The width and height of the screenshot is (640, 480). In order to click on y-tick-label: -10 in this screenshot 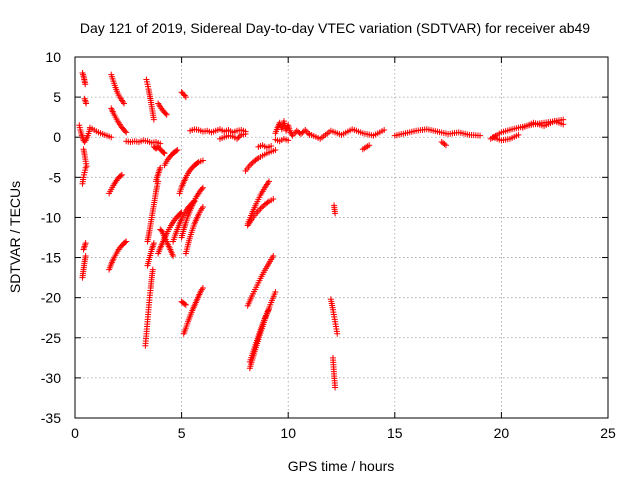, I will do `click(51, 217)`.